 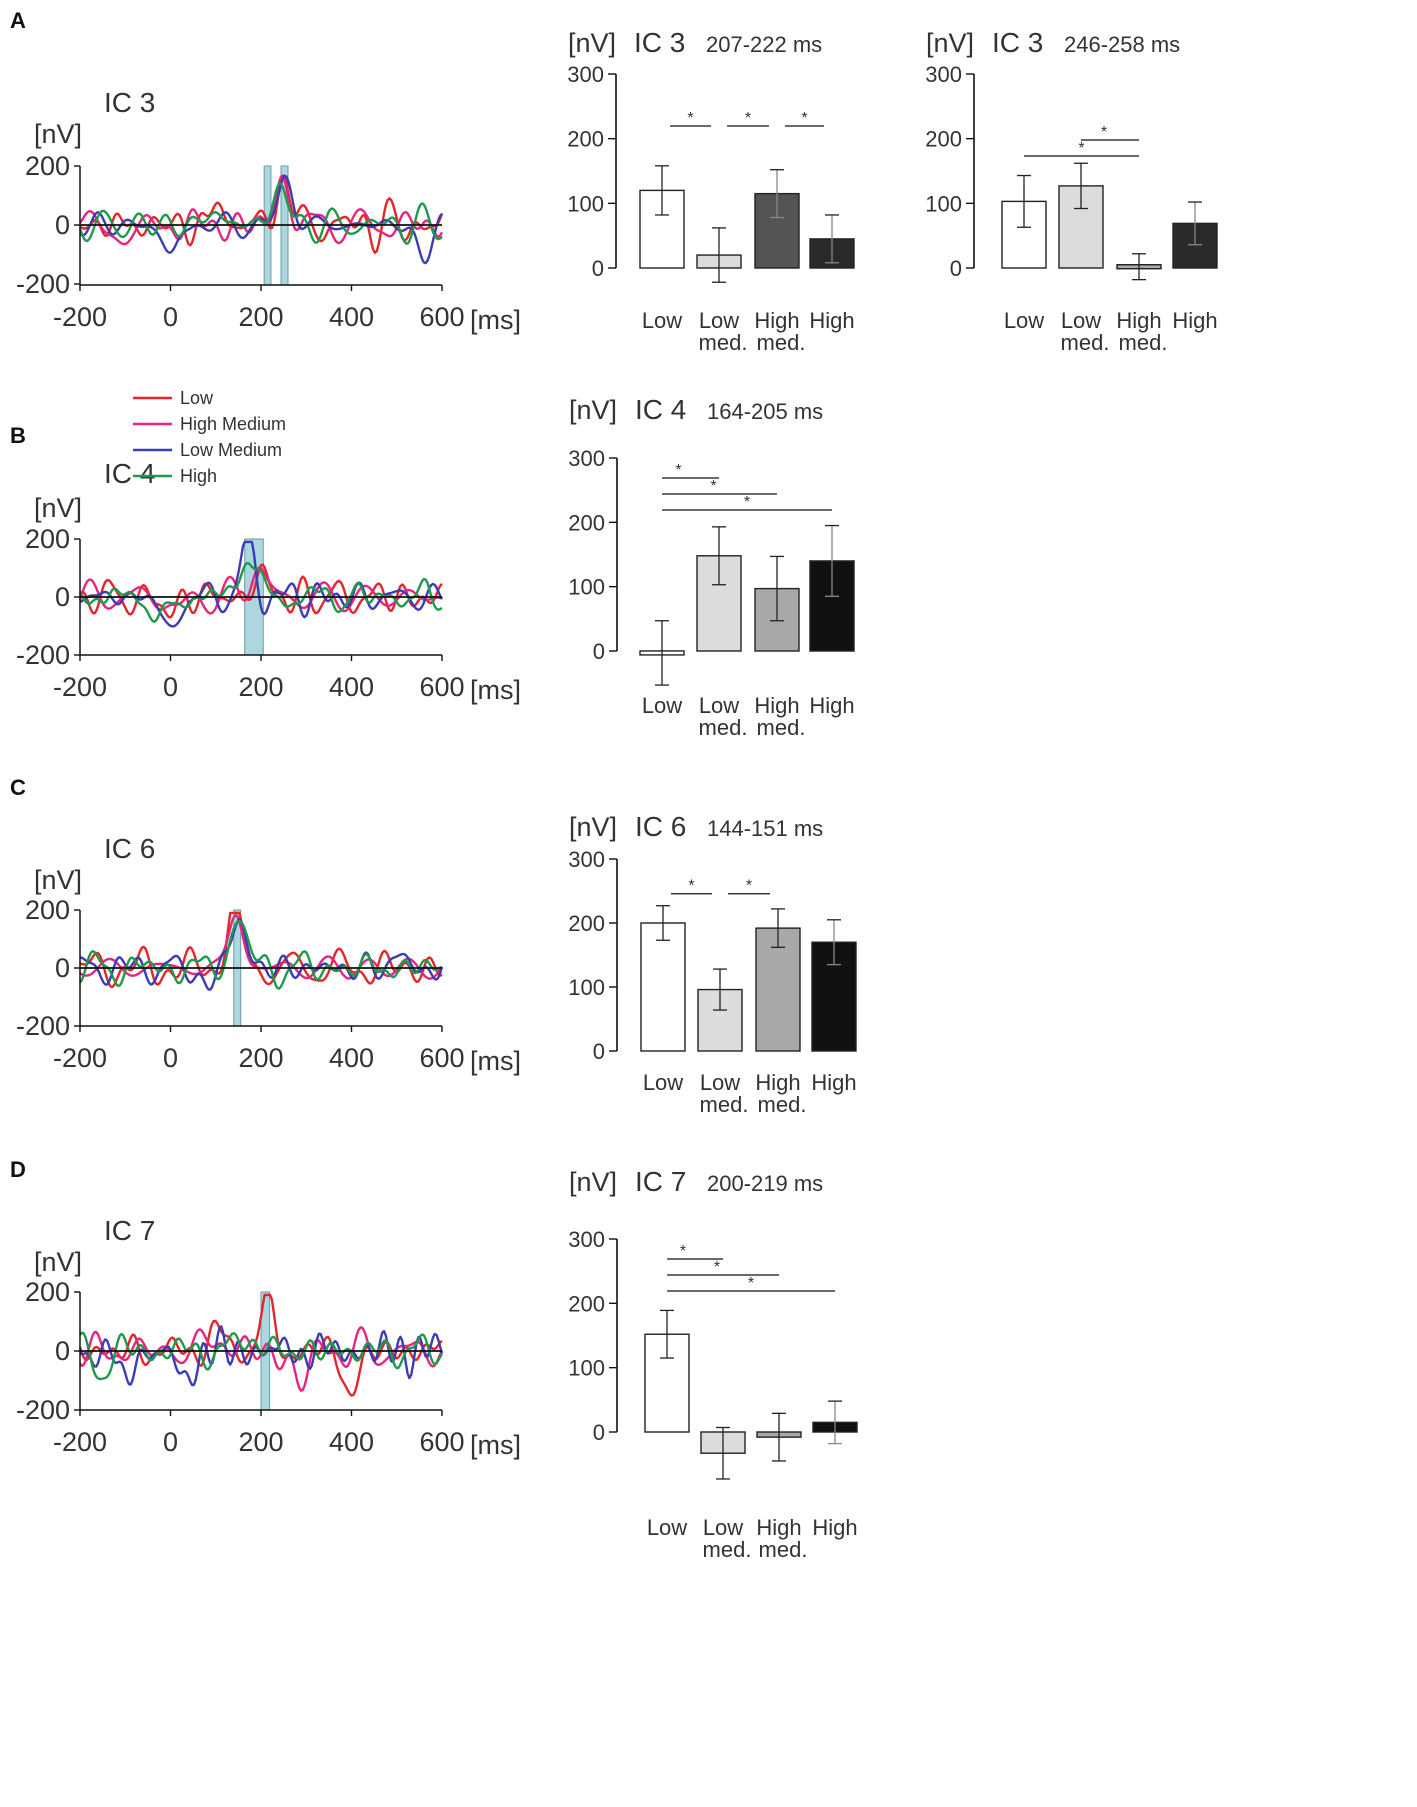 I want to click on bar-title: IC 7, so click(x=660, y=1181).